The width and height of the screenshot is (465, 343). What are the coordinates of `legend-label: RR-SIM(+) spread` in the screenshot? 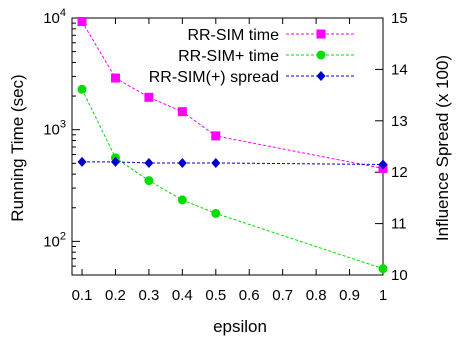 It's located at (214, 77).